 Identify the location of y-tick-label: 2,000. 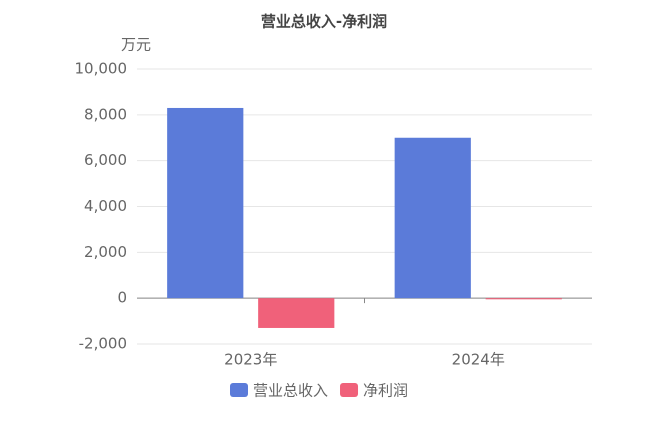
(105, 252).